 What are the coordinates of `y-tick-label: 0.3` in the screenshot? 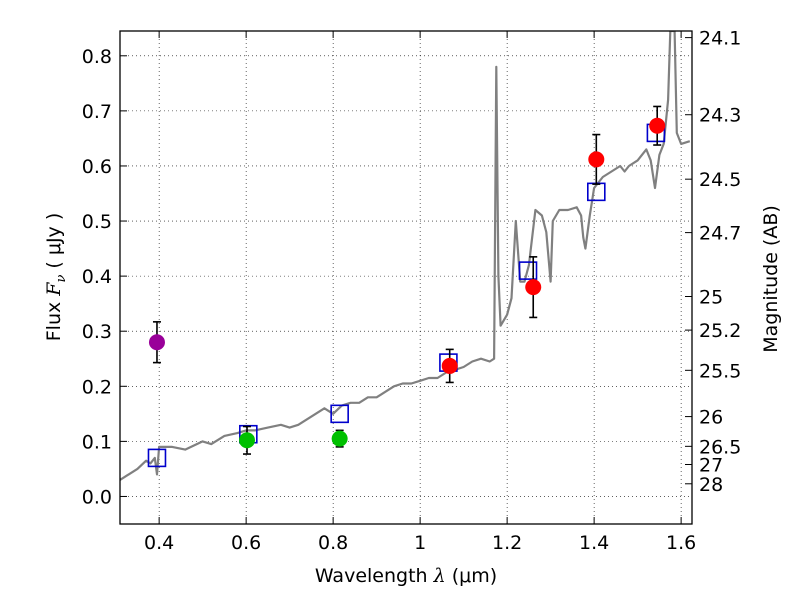 It's located at (97, 332).